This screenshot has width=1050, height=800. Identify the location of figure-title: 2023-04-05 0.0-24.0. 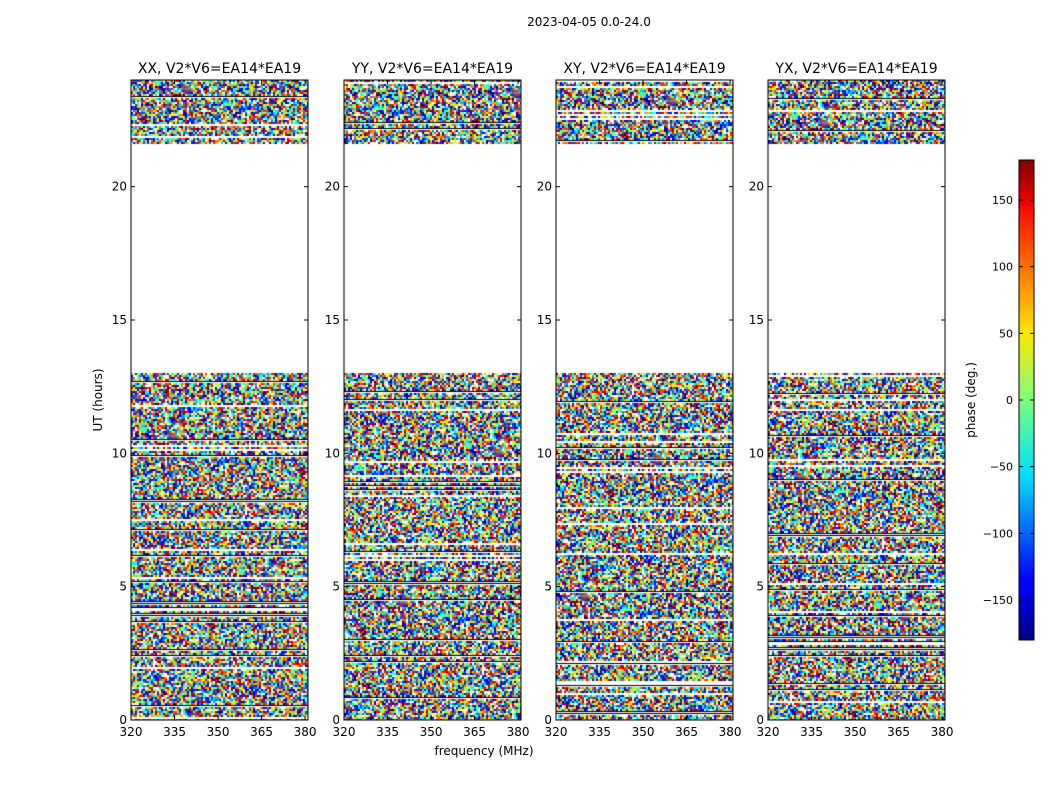
(589, 22).